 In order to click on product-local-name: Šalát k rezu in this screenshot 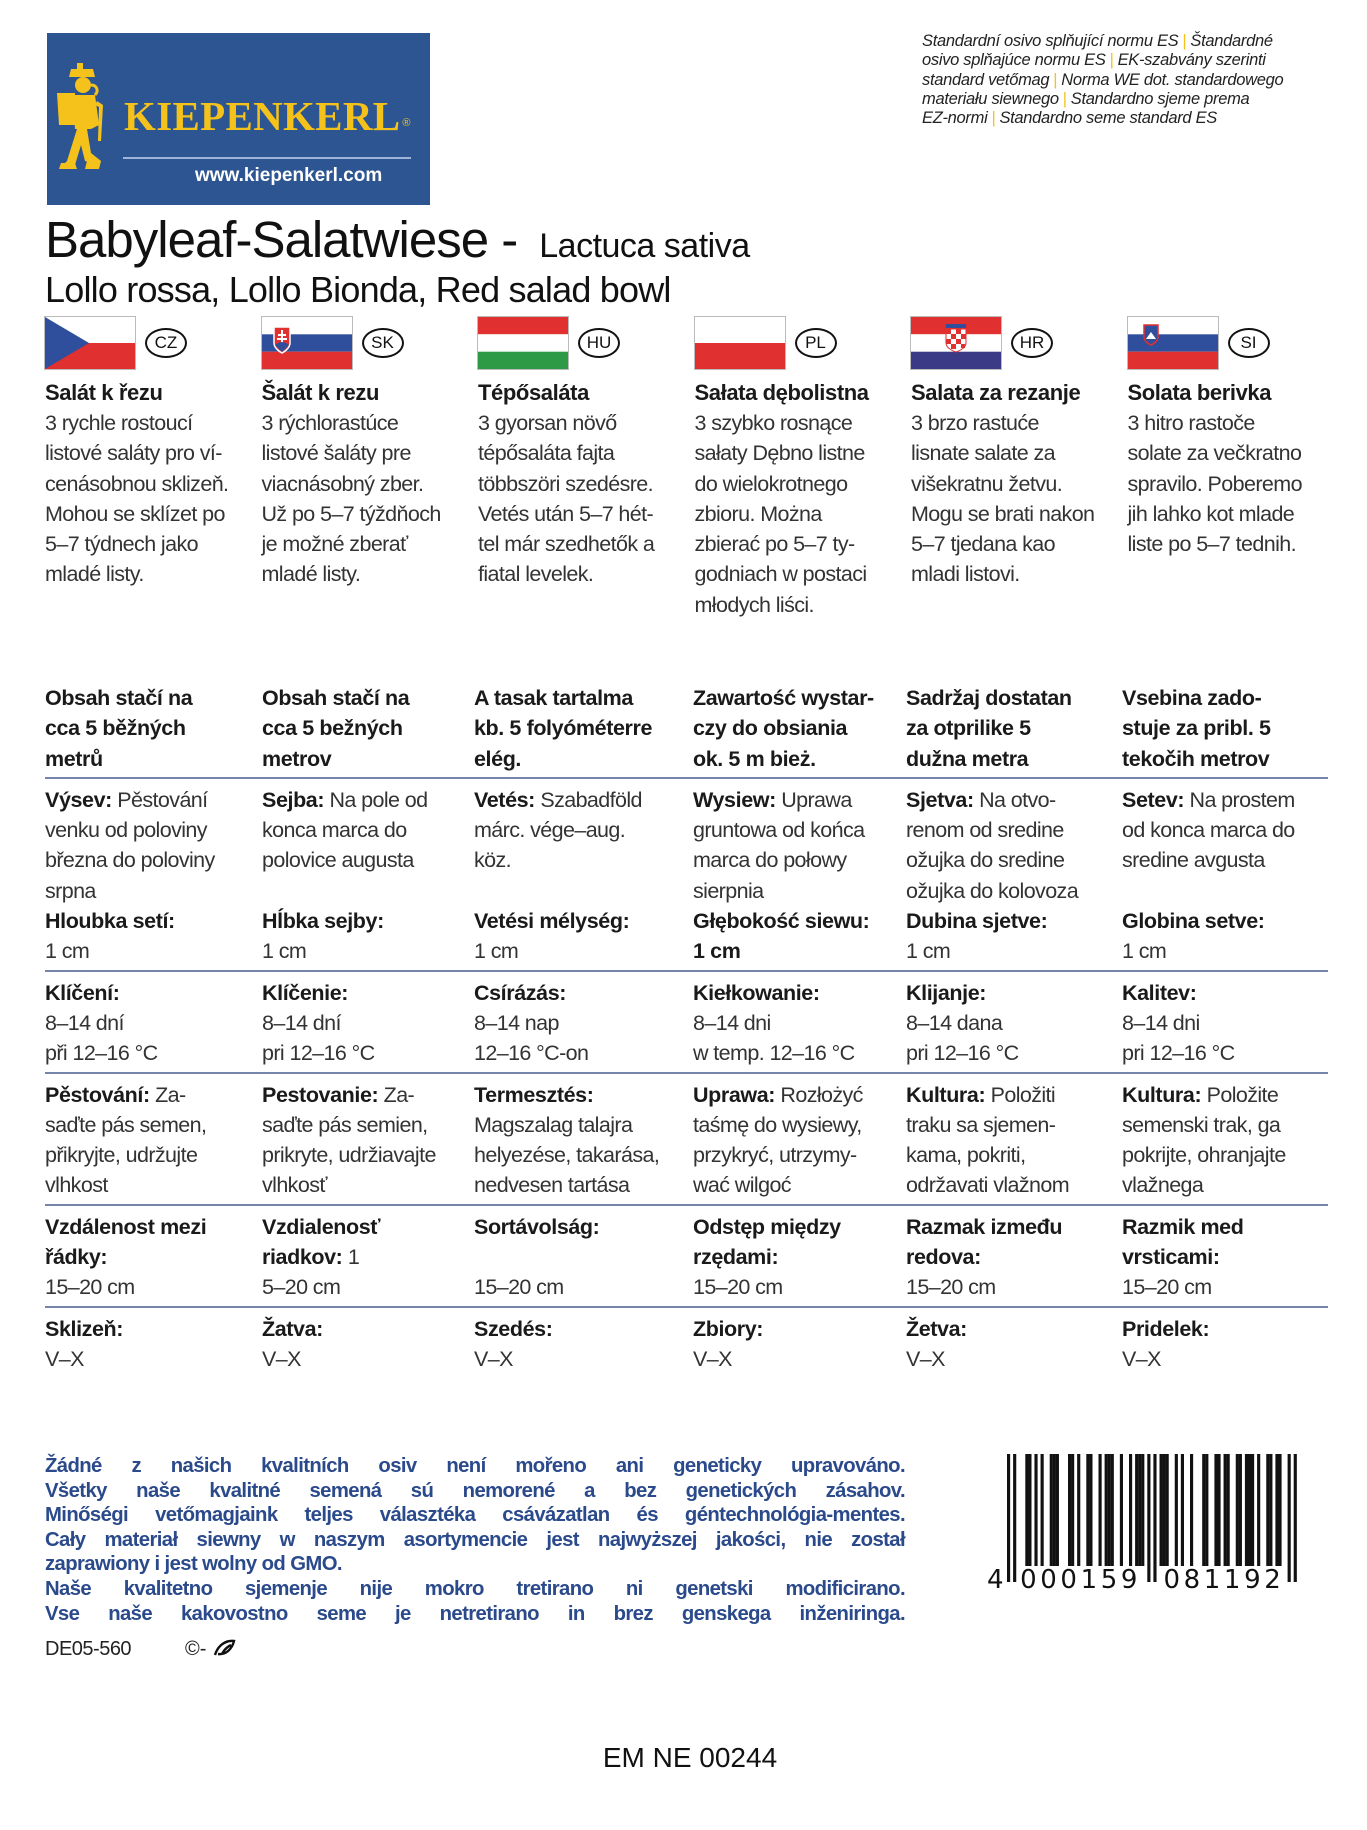, I will do `click(320, 392)`.